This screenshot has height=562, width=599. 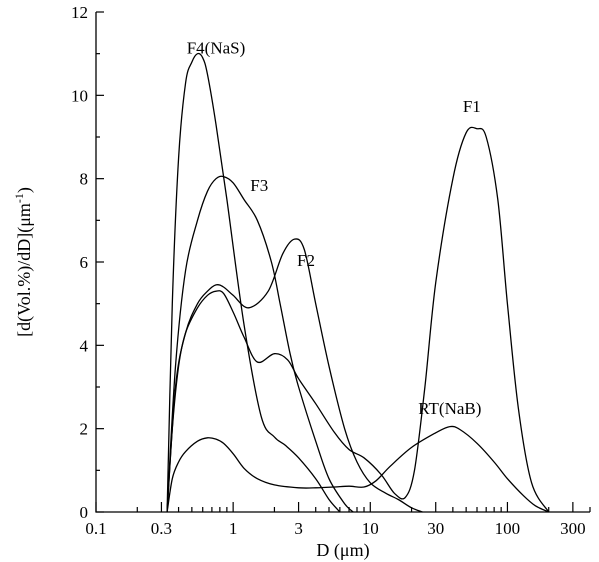 What do you see at coordinates (508, 528) in the screenshot?
I see `x-tick-label: 100` at bounding box center [508, 528].